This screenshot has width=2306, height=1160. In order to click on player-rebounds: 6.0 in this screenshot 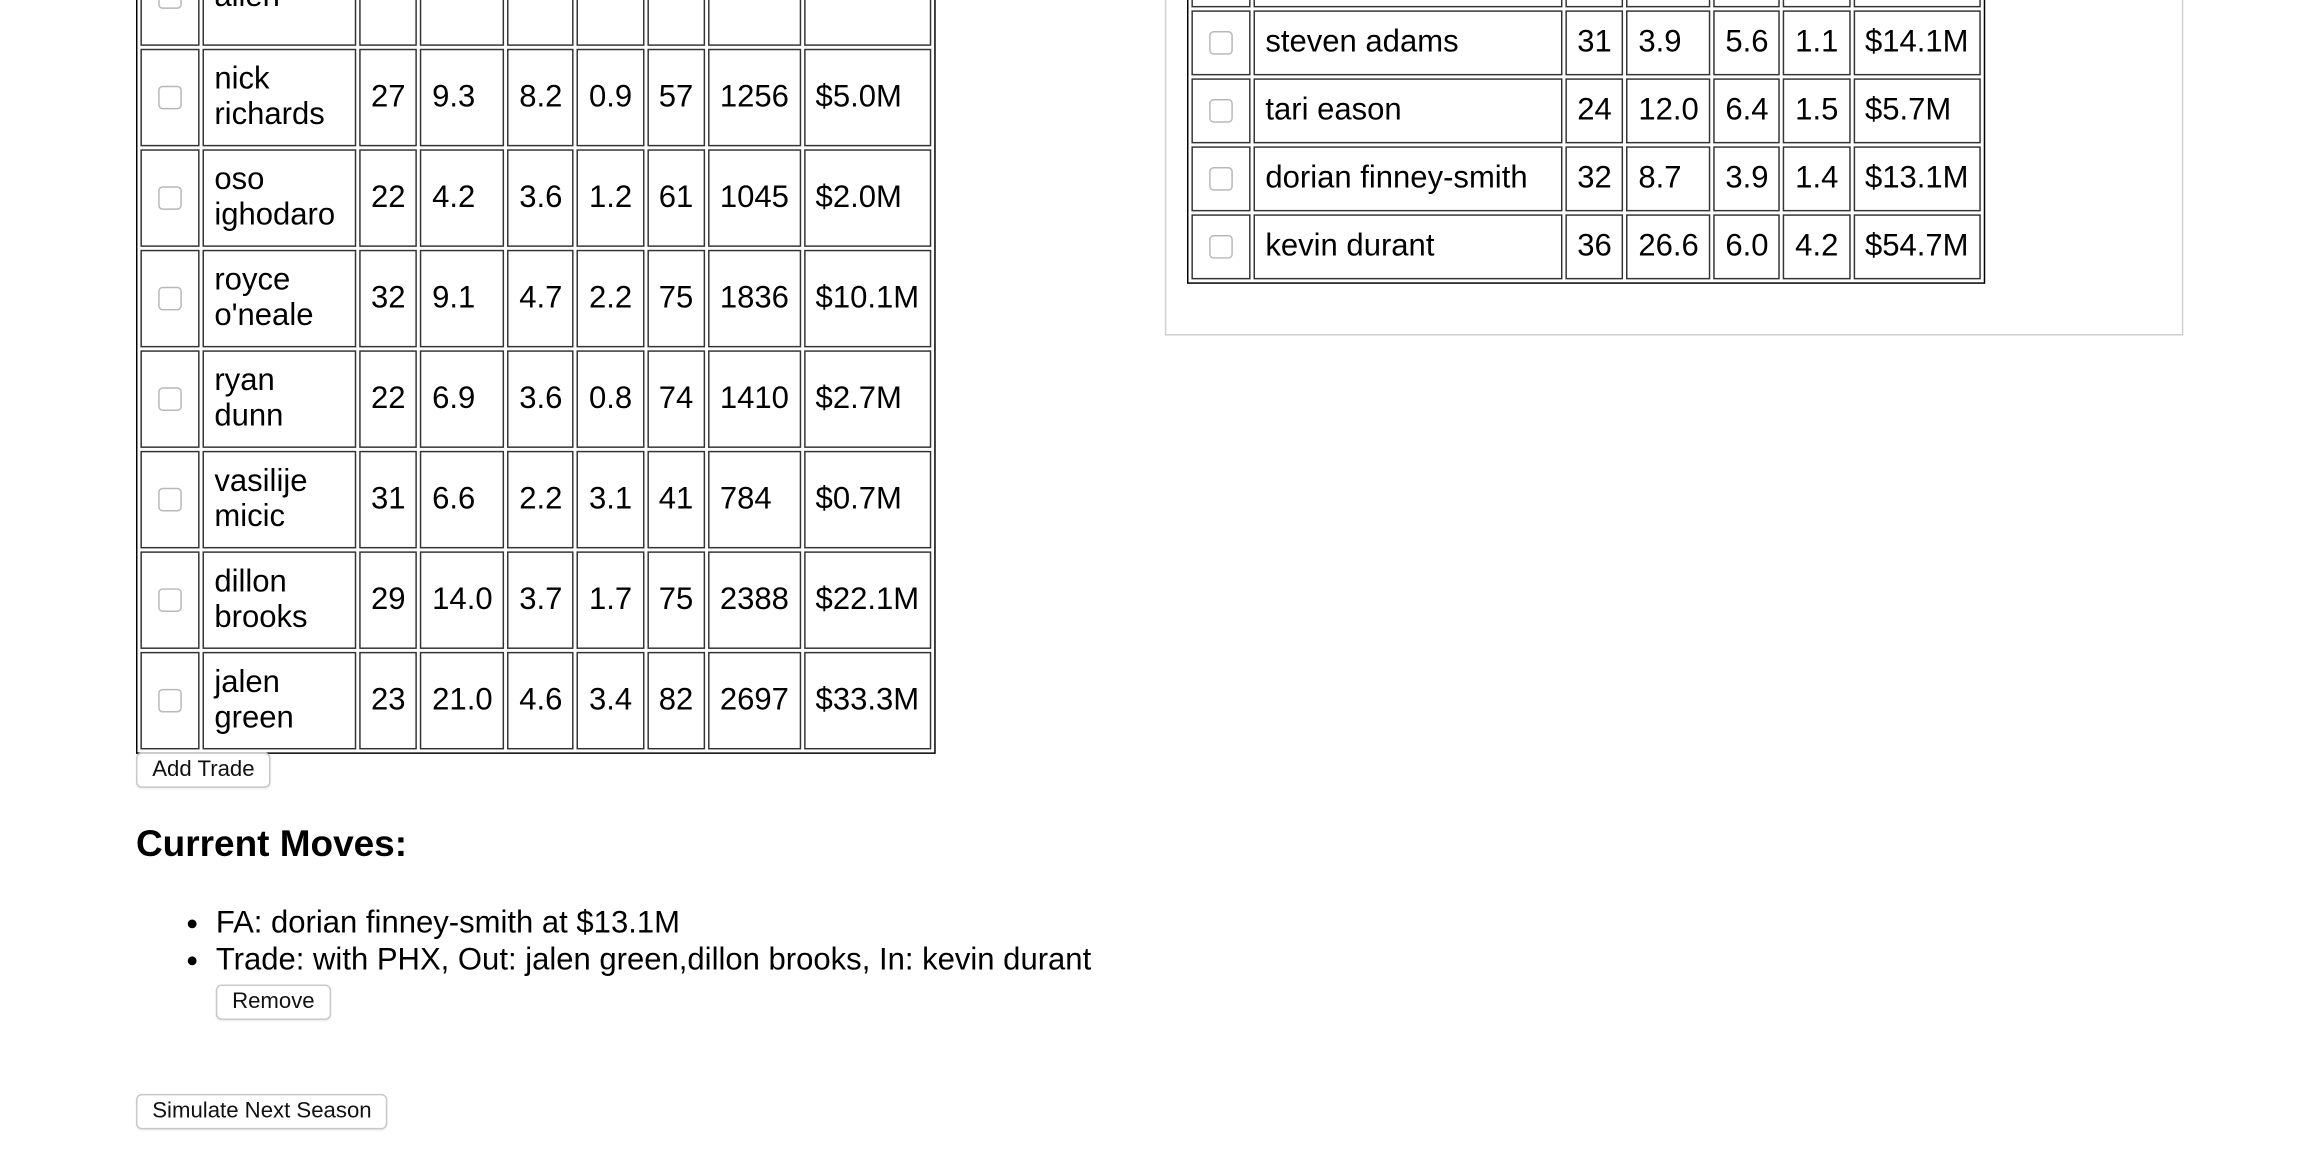, I will do `click(1747, 247)`.